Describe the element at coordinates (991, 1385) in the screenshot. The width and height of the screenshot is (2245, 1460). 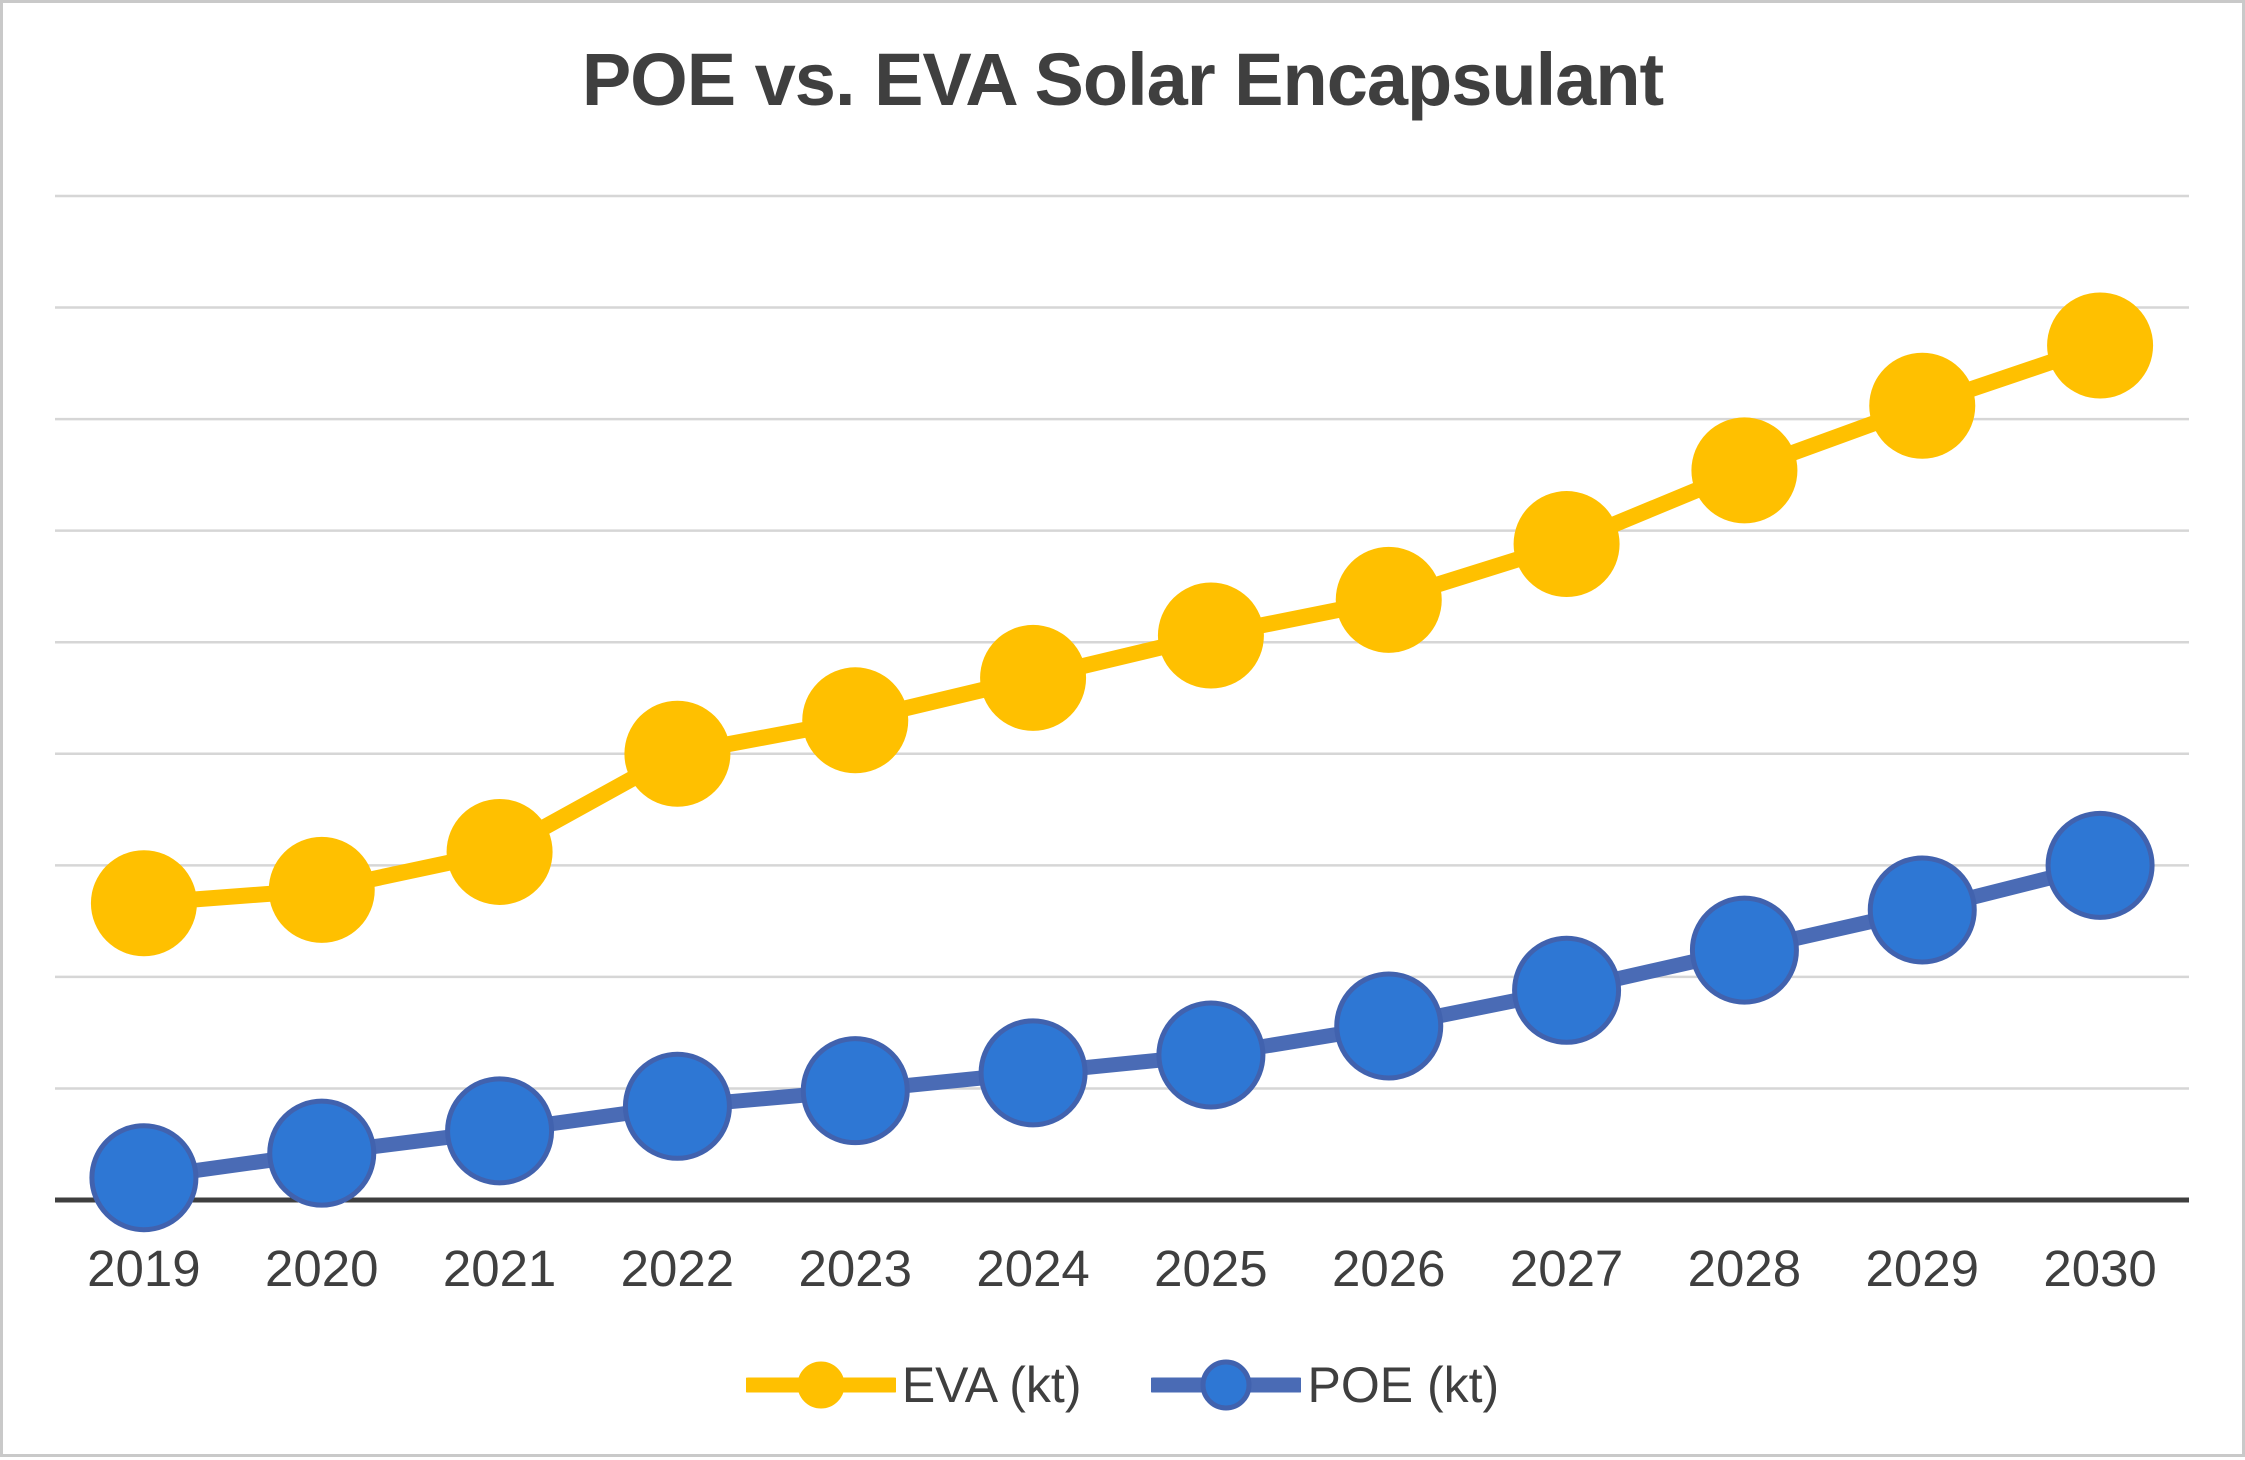
I see `legend-label-eva: EVA (kt)` at that location.